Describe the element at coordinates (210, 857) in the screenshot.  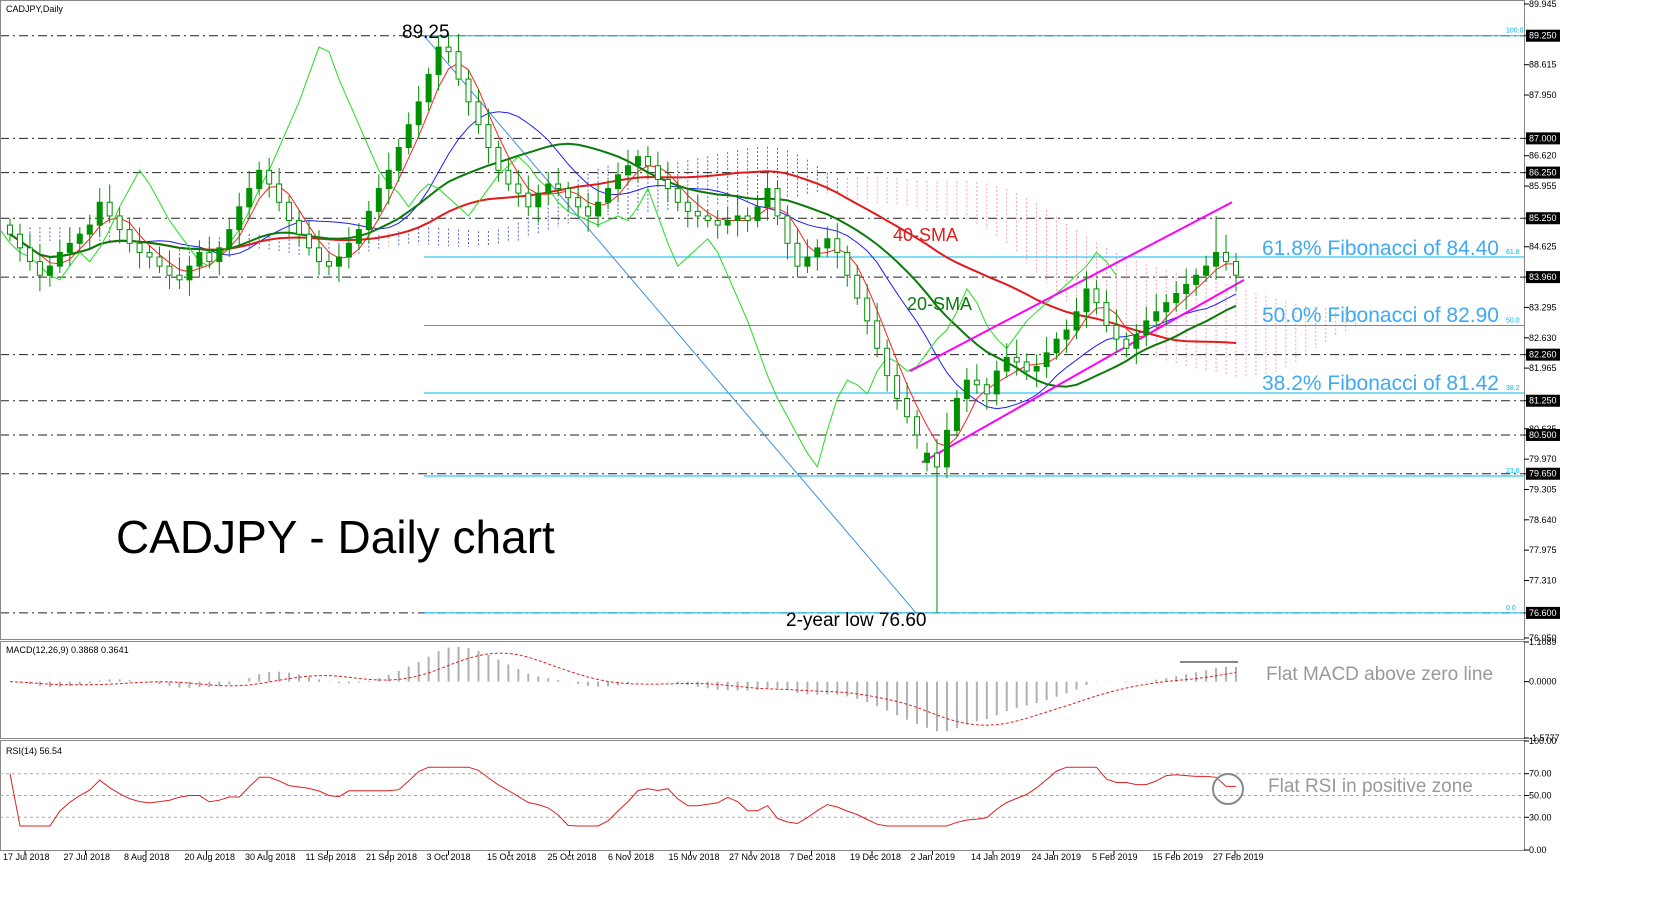
I see `x-tick-label: 20 Aug 2018` at that location.